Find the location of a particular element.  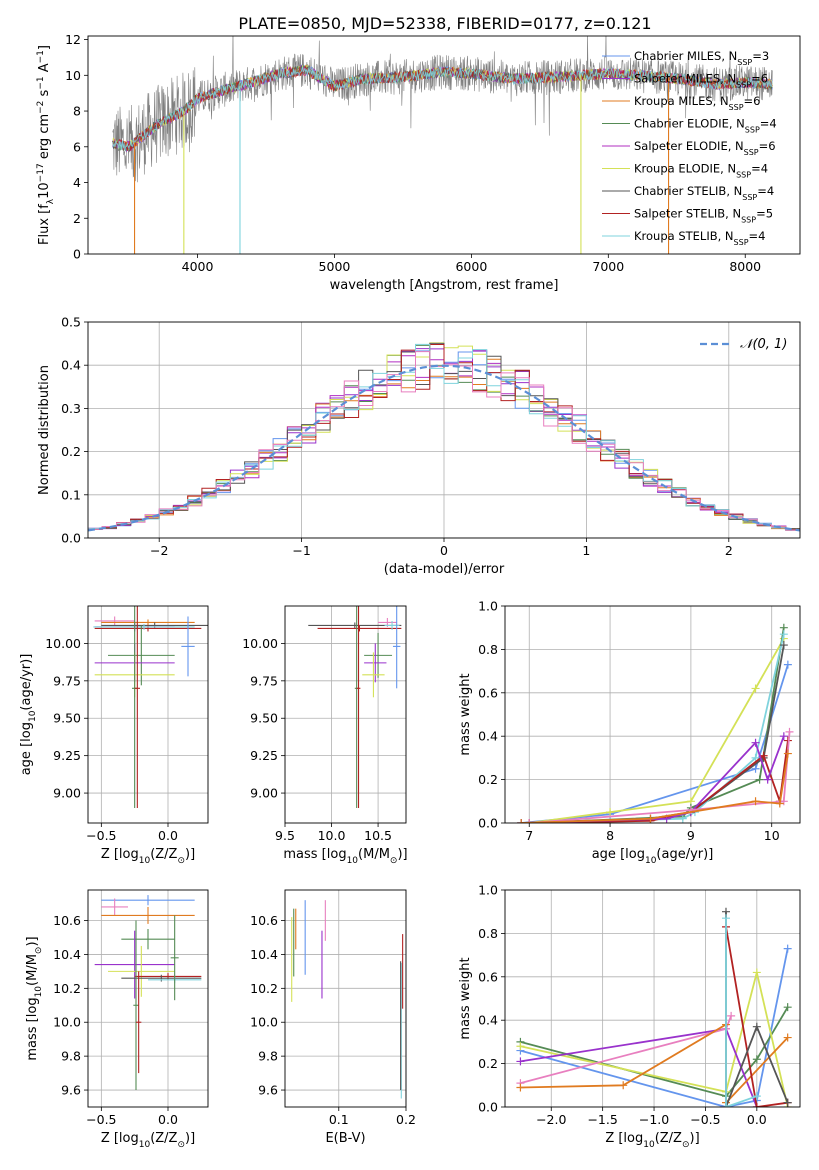

x-tick-label: 7000 is located at coordinates (608, 266).